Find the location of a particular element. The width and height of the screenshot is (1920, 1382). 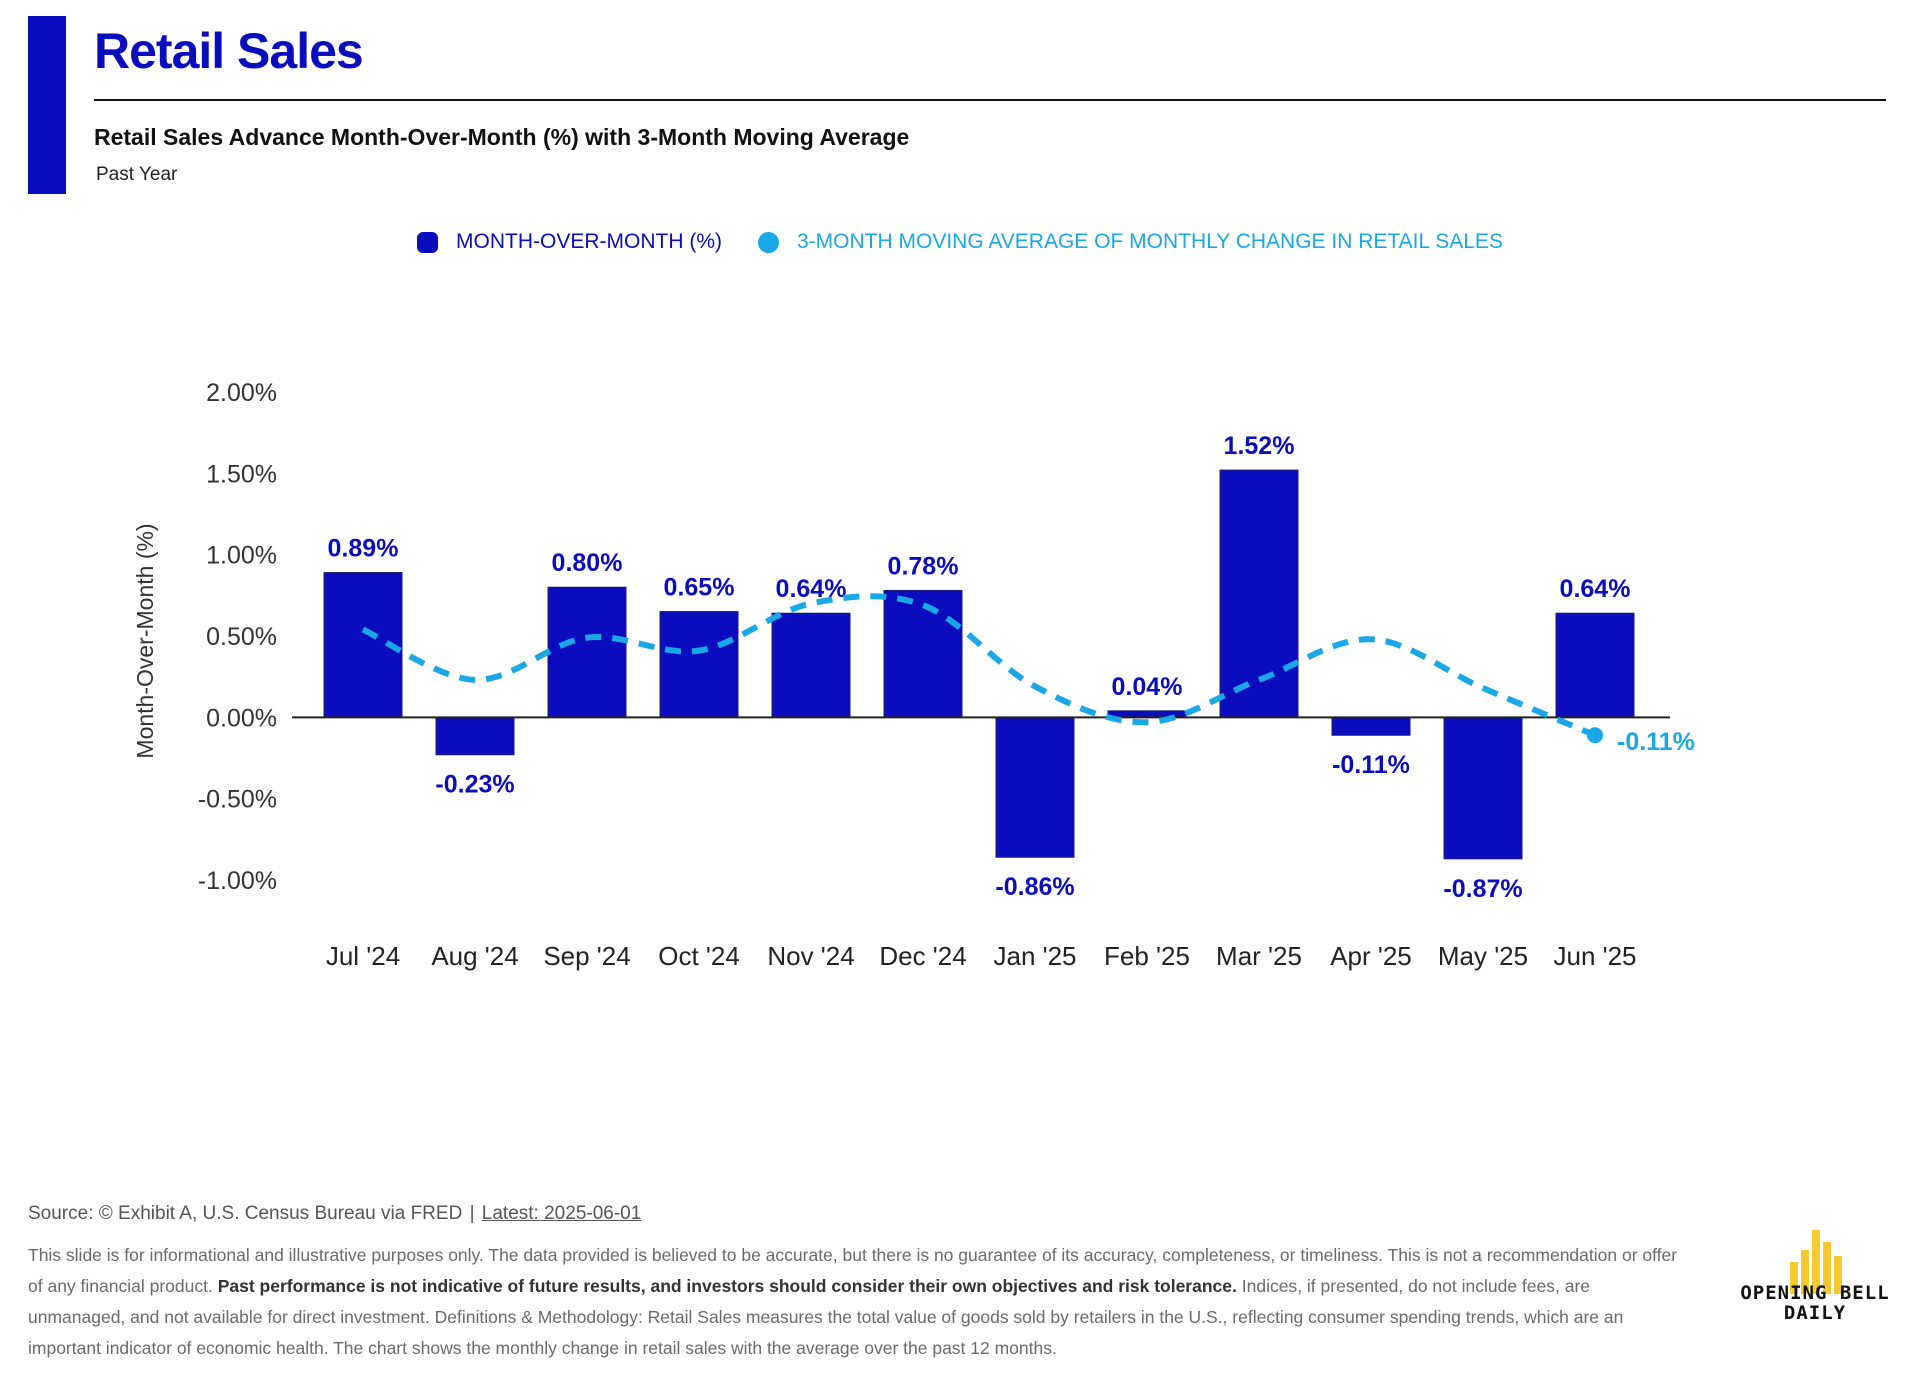

y-tick-label: -1.00% is located at coordinates (237, 881).